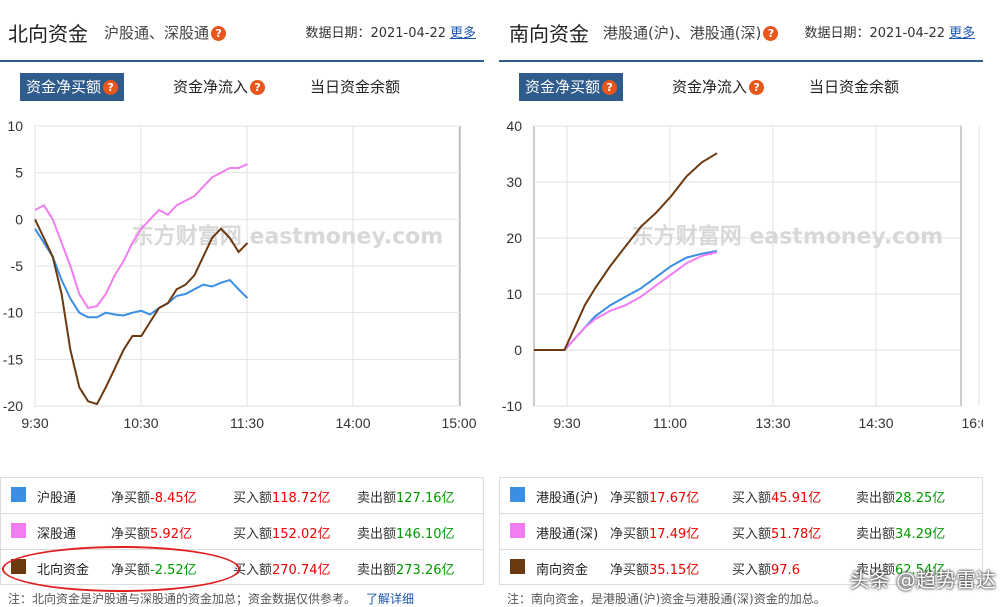 The width and height of the screenshot is (1004, 607). I want to click on sell-value: 34.29亿, so click(920, 534).